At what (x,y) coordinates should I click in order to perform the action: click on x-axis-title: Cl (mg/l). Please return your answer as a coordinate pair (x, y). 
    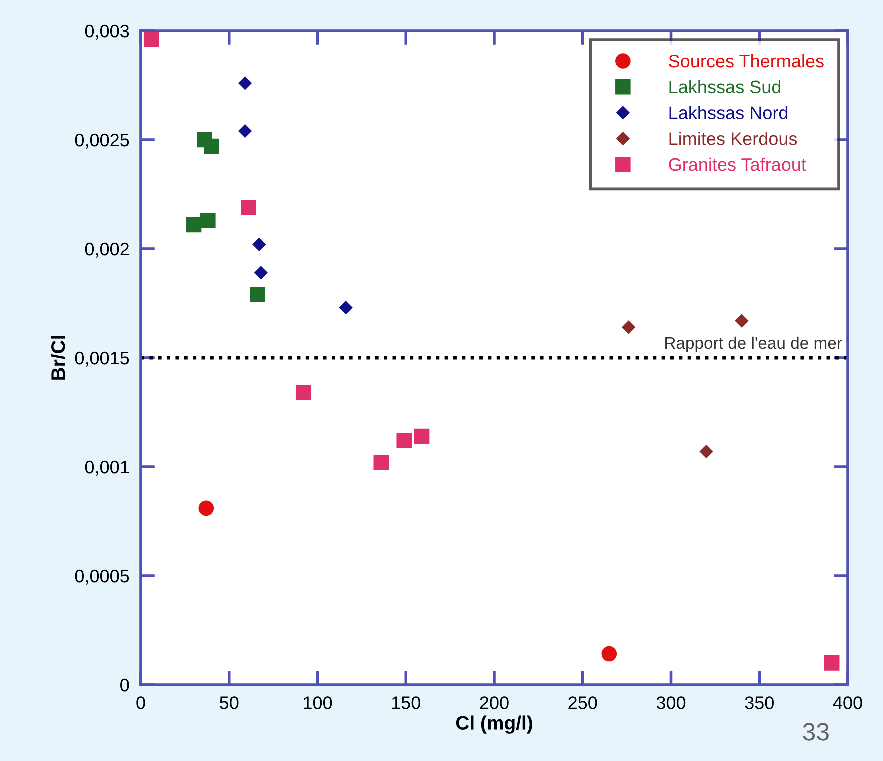
    Looking at the image, I should click on (494, 725).